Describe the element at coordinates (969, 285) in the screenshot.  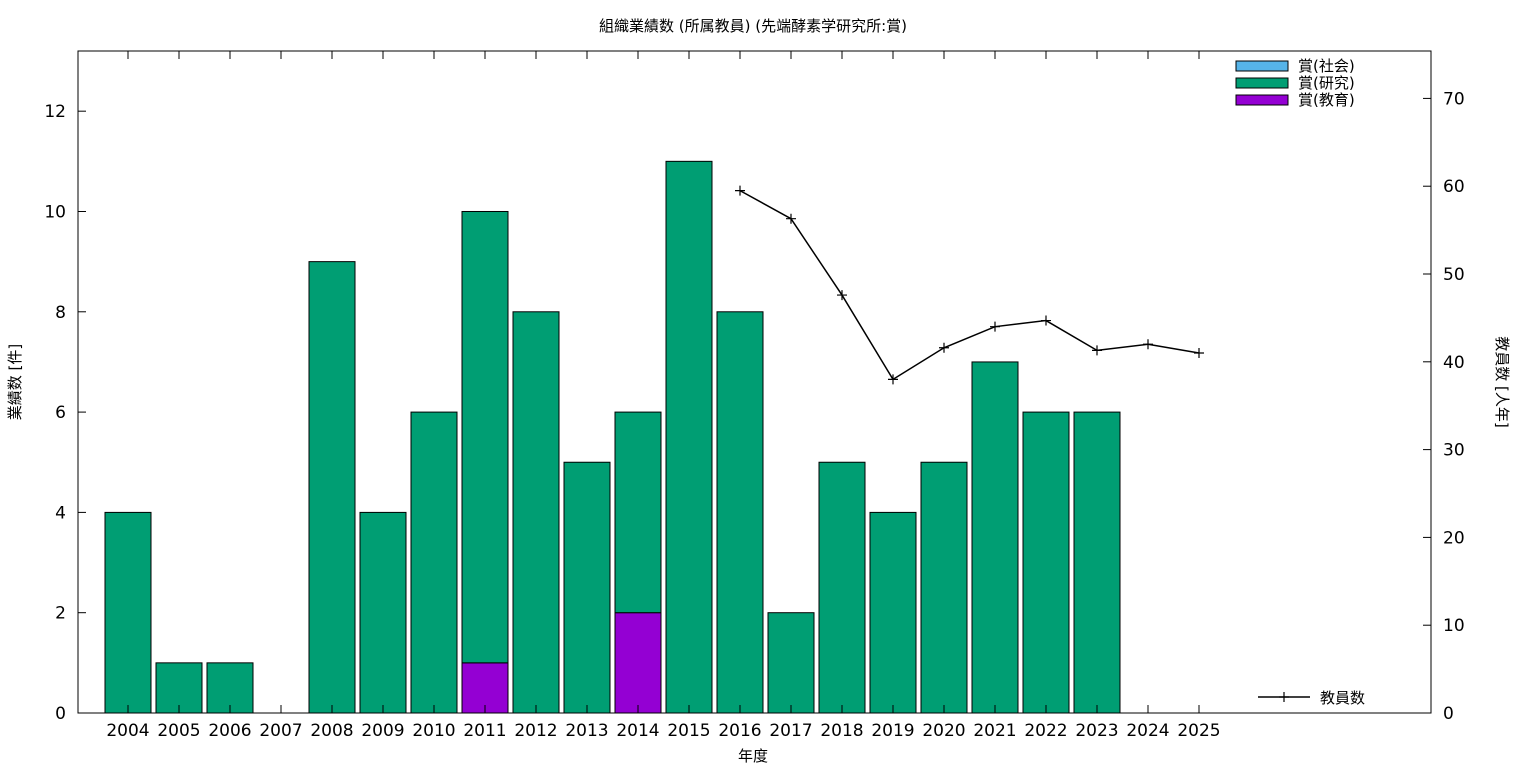
I see `line-teachers` at that location.